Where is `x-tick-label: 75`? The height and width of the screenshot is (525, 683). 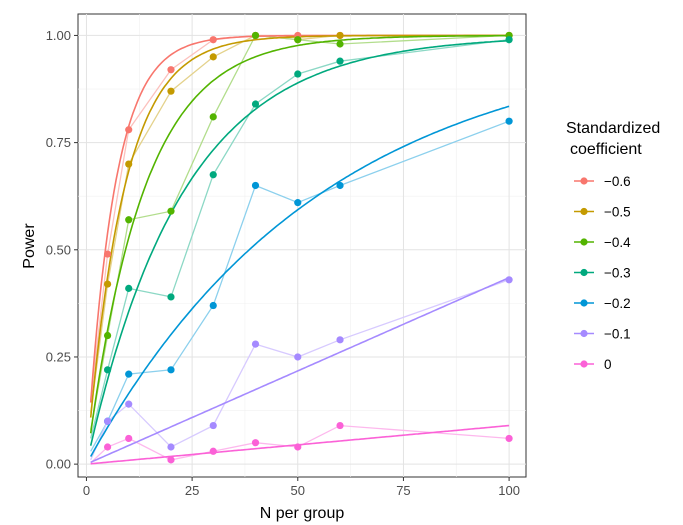 x-tick-label: 75 is located at coordinates (403, 490).